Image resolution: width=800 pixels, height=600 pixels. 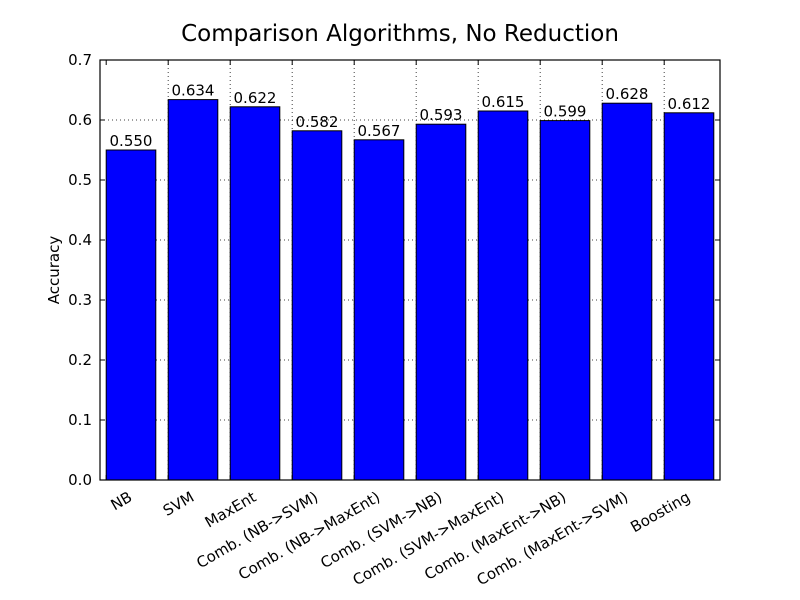 I want to click on y-tick-label: 0.0, so click(x=80, y=480).